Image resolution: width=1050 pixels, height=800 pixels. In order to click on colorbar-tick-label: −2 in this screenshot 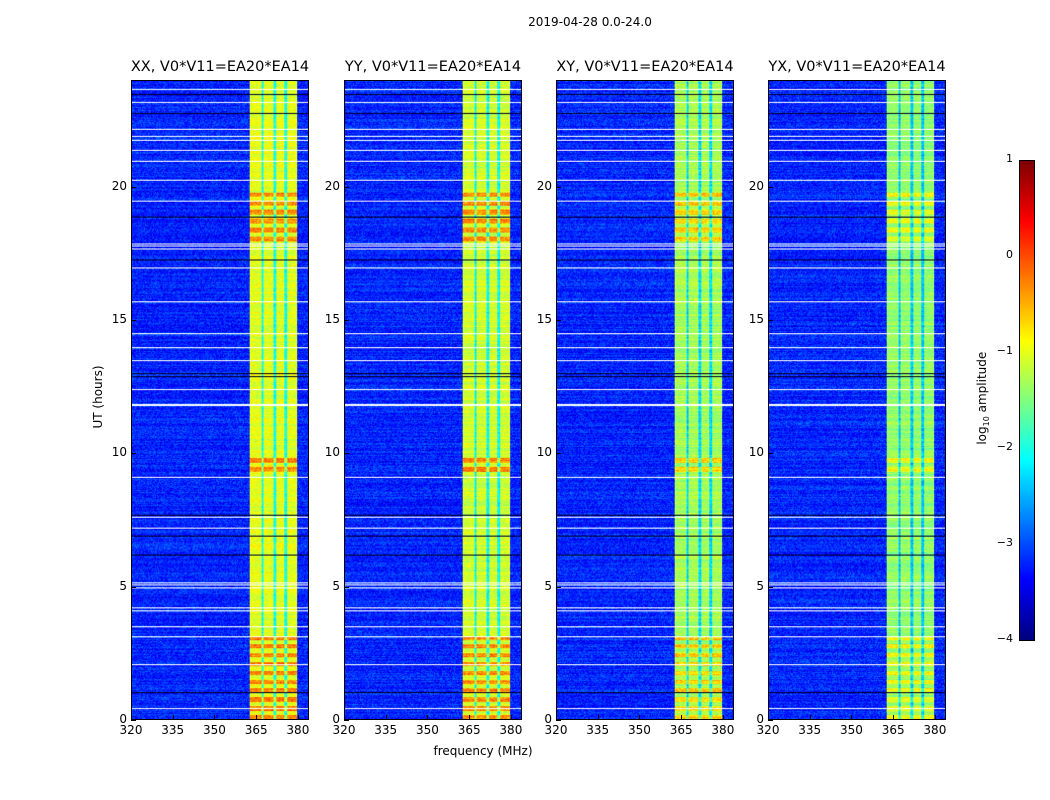, I will do `click(1004, 446)`.